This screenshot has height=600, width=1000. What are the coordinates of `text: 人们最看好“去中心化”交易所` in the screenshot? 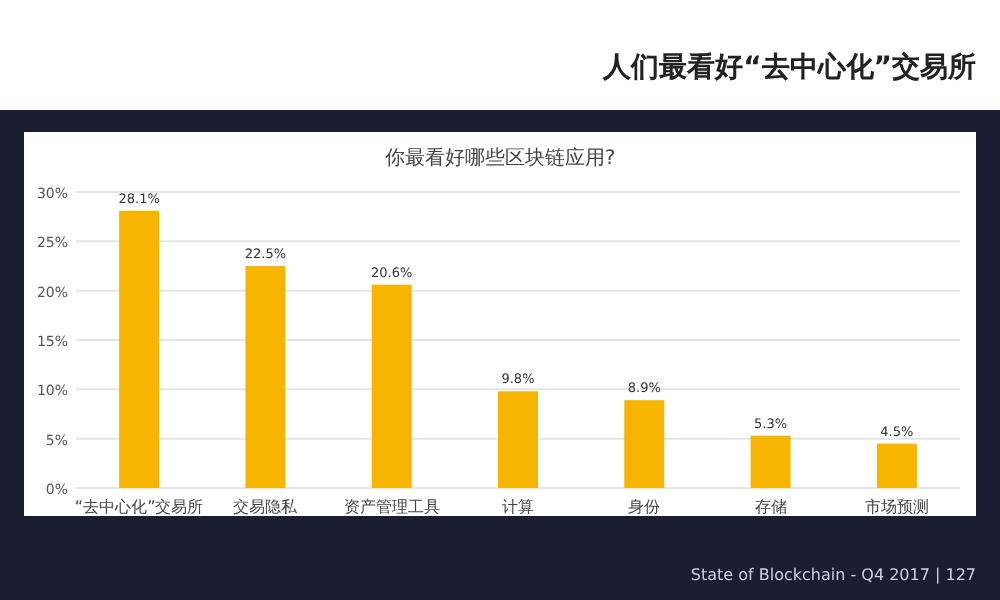 It's located at (788, 67).